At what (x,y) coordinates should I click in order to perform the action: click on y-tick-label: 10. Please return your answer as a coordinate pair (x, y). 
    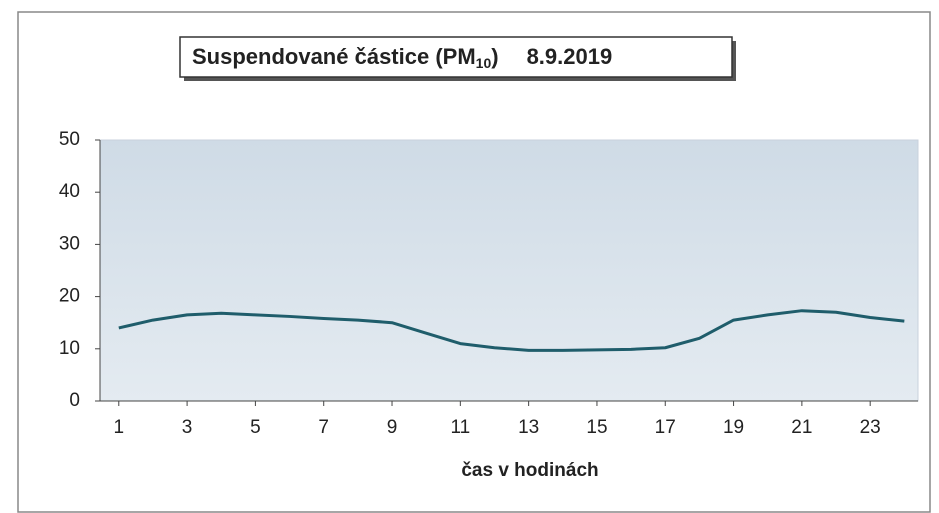
    Looking at the image, I should click on (69, 348).